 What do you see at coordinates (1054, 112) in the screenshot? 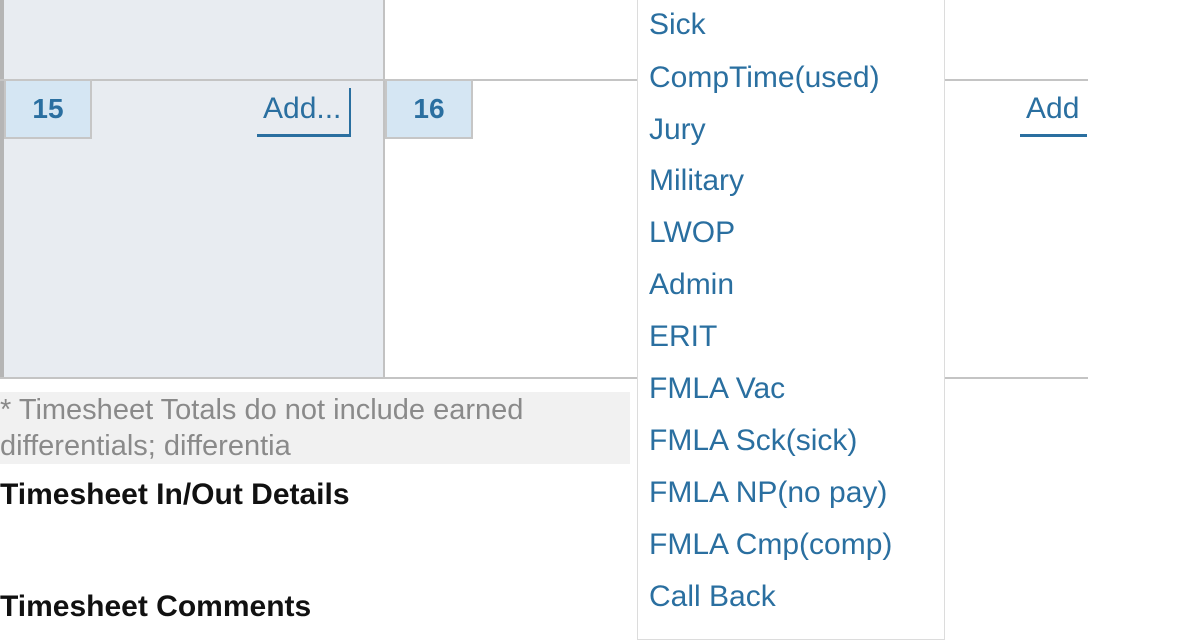
I see `add-entry-button-16: Add` at bounding box center [1054, 112].